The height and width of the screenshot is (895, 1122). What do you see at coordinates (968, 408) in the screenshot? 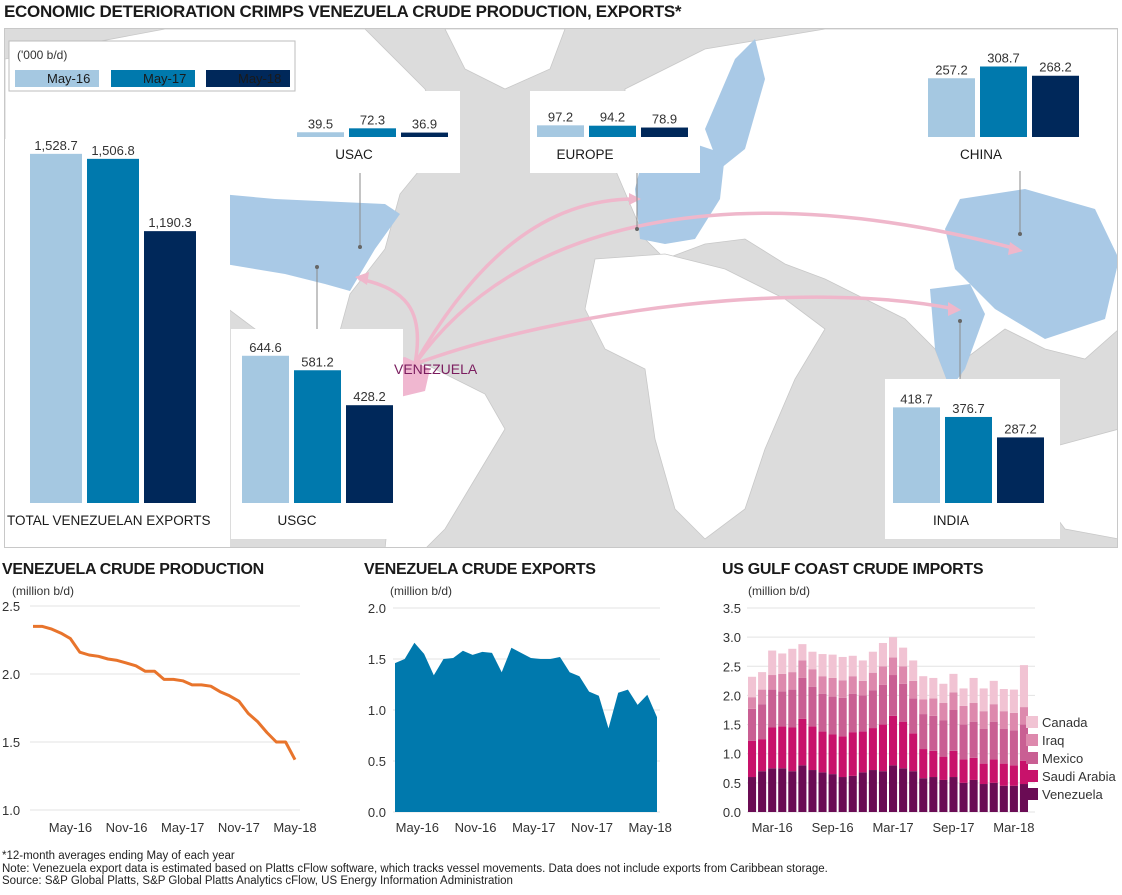
I see `bar-value-label: 376.7` at bounding box center [968, 408].